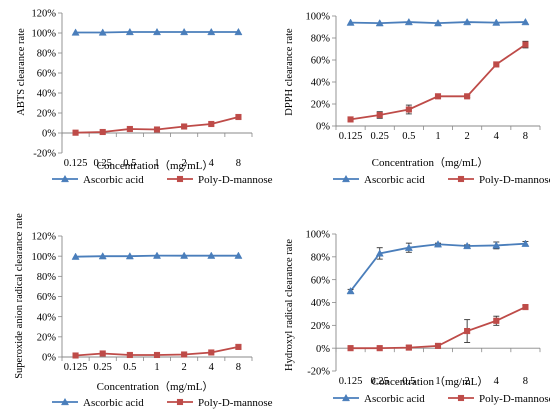  What do you see at coordinates (44, 154) in the screenshot?
I see `y-tick-label: -20%` at bounding box center [44, 154].